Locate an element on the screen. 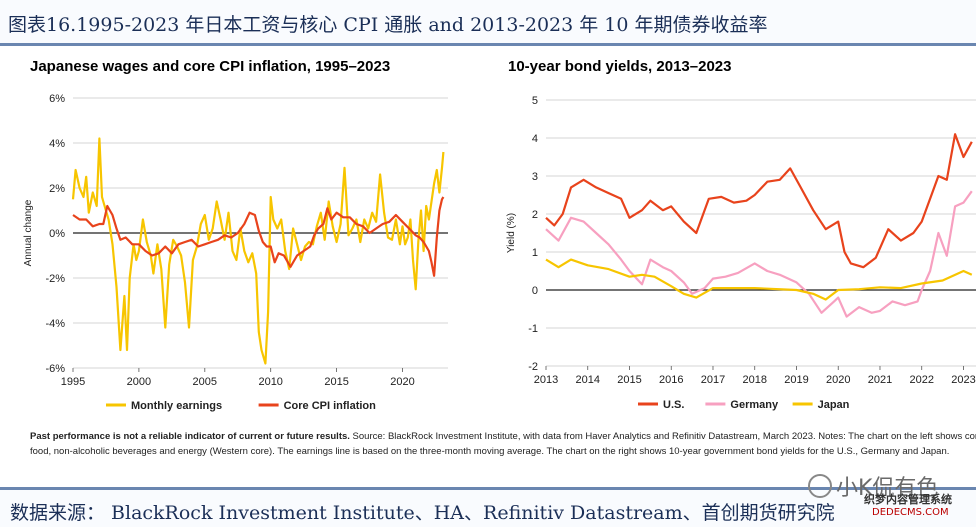 The image size is (976, 527). wages-y-tick-label: 6% is located at coordinates (57, 99).